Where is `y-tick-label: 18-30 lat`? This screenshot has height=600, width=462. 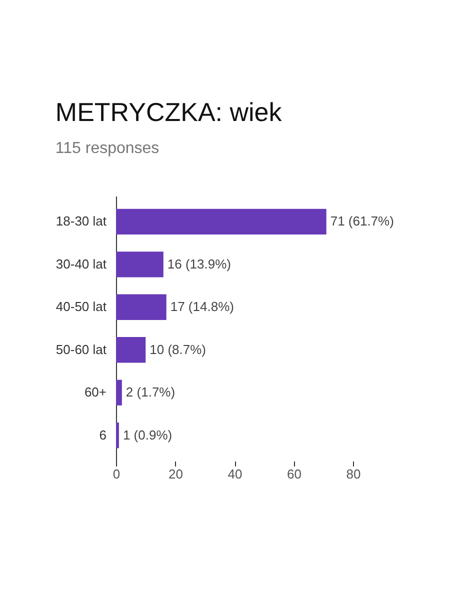
y-tick-label: 18-30 lat is located at coordinates (81, 221).